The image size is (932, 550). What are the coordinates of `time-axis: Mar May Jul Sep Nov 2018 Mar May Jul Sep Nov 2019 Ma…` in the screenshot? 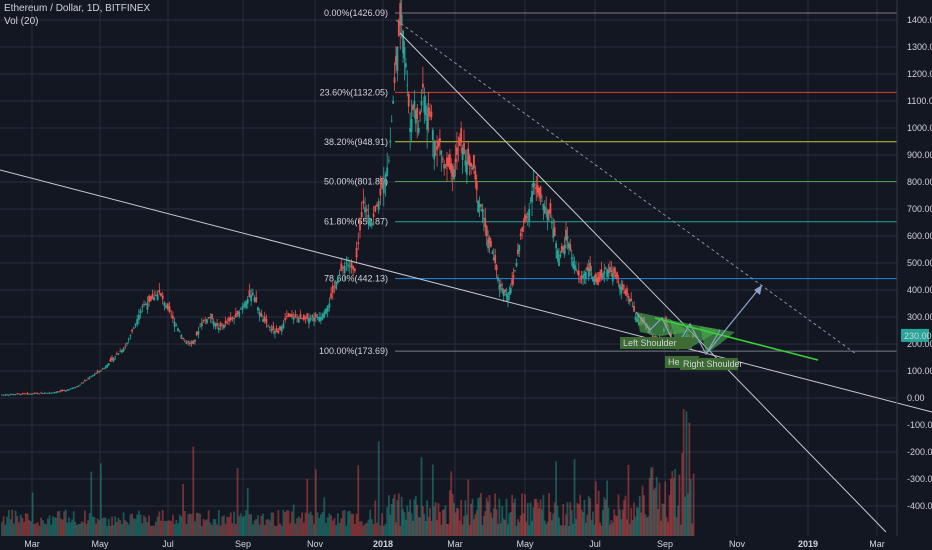 It's located at (466, 543).